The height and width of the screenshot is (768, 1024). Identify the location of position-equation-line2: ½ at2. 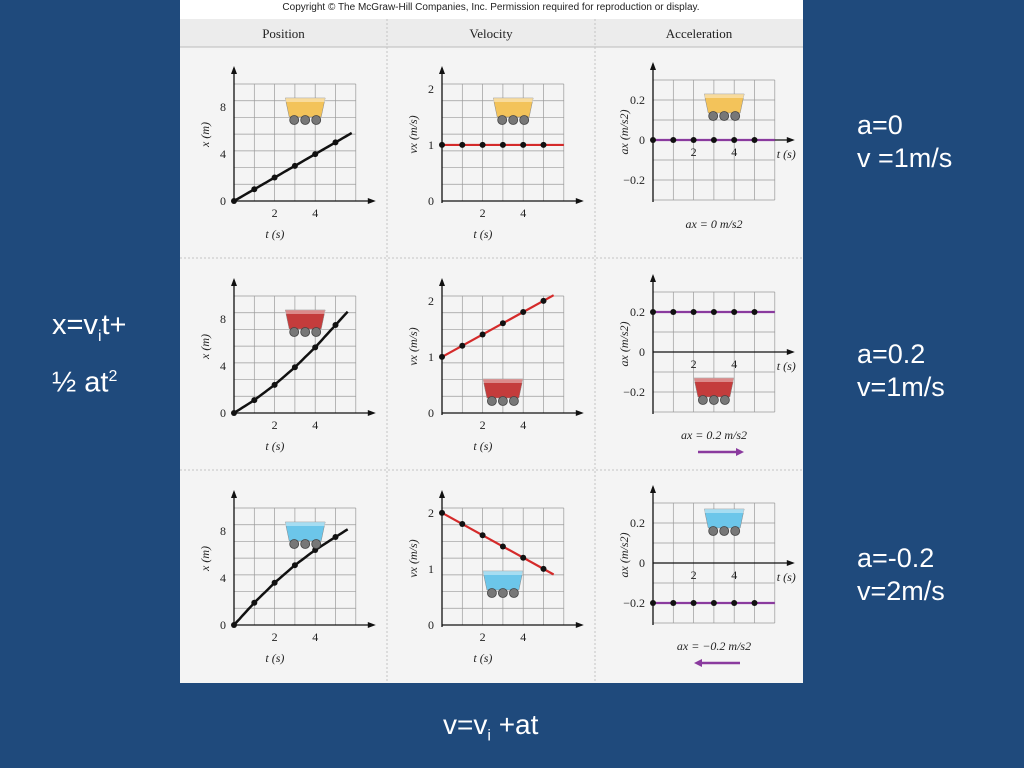
(89, 380).